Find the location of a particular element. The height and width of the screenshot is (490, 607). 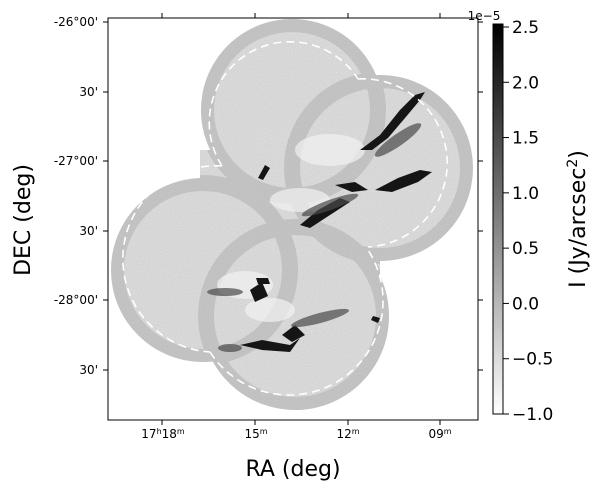

colorbar-tick-label-1: 2.0 is located at coordinates (525, 83).